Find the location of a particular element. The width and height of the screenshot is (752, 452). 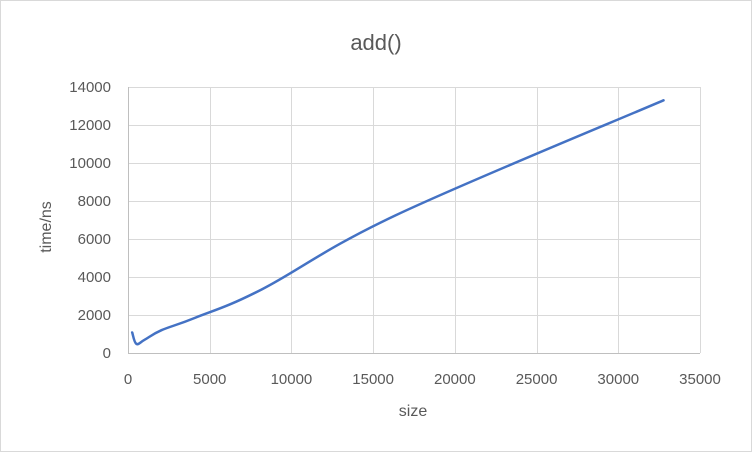

y-tick-label: 8000 is located at coordinates (94, 201).